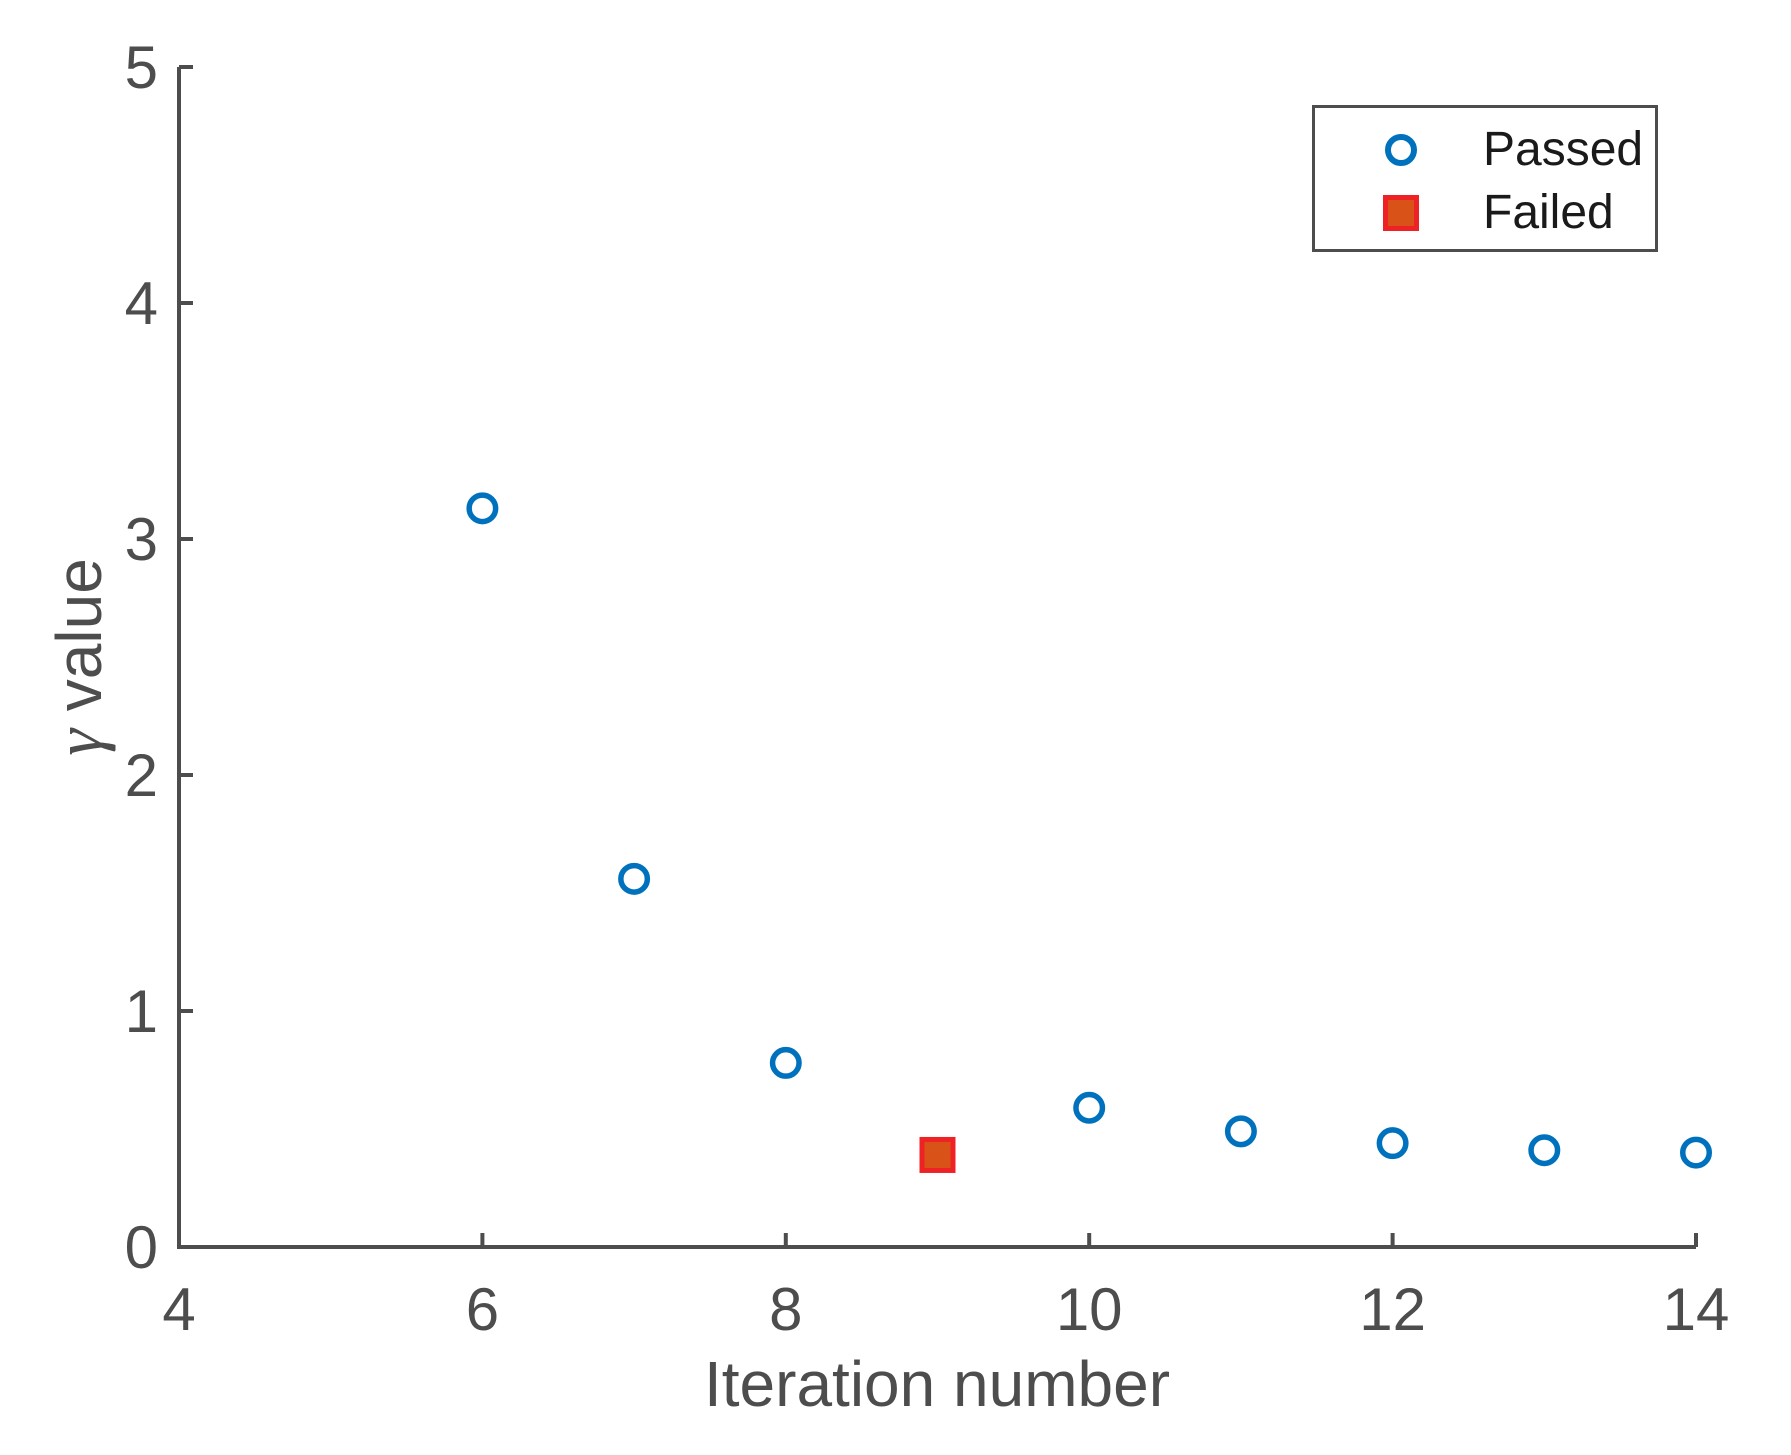 Image resolution: width=1791 pixels, height=1455 pixels. I want to click on legend-label-failed: Failed, so click(1548, 212).